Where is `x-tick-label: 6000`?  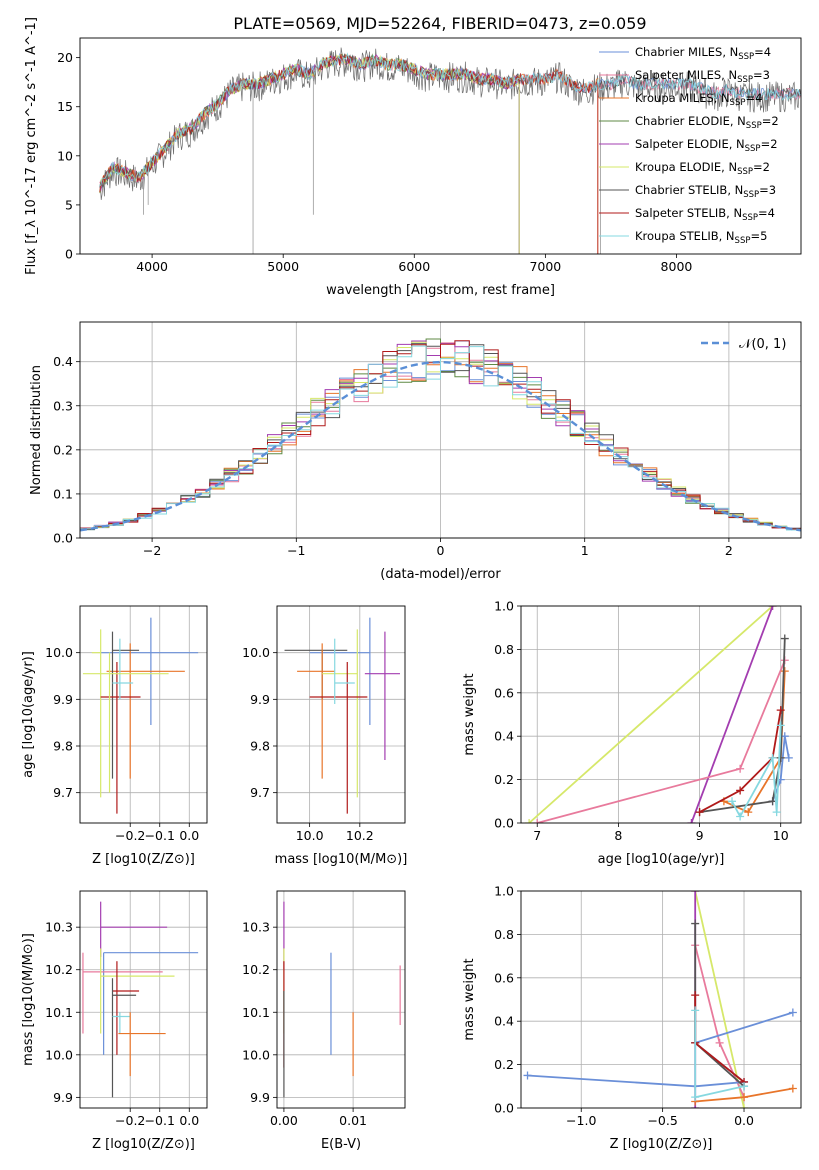 x-tick-label: 6000 is located at coordinates (414, 266).